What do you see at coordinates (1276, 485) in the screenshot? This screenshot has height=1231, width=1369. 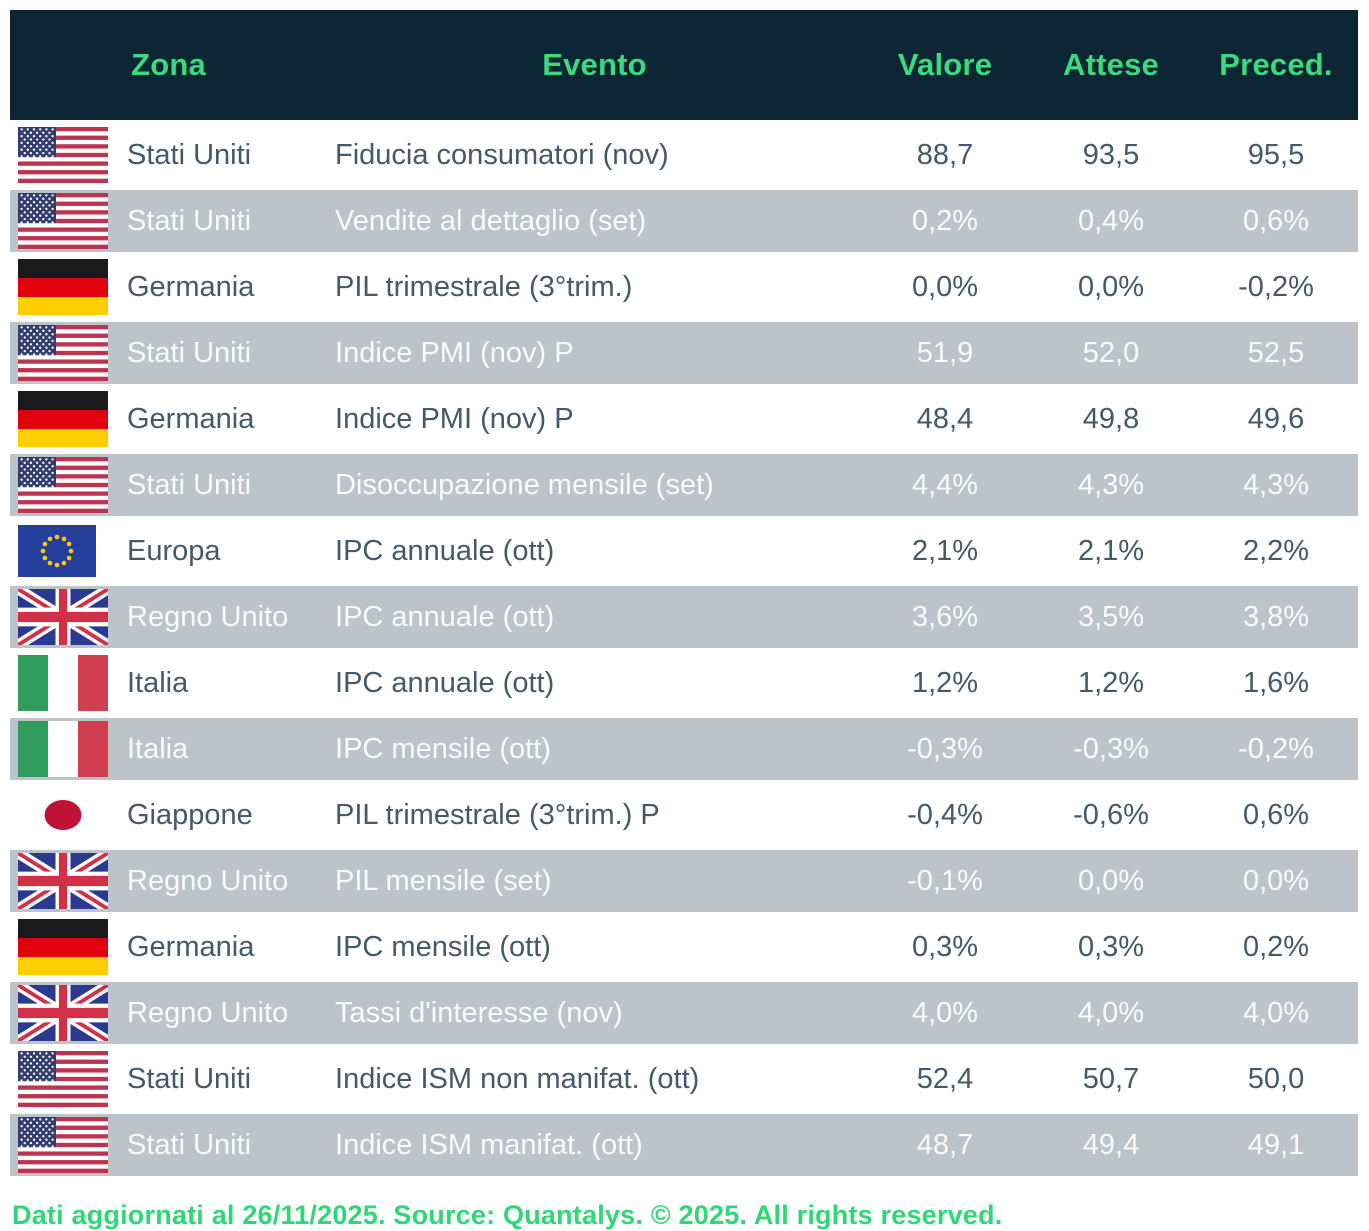 I see `preced-value: 4,3%` at bounding box center [1276, 485].